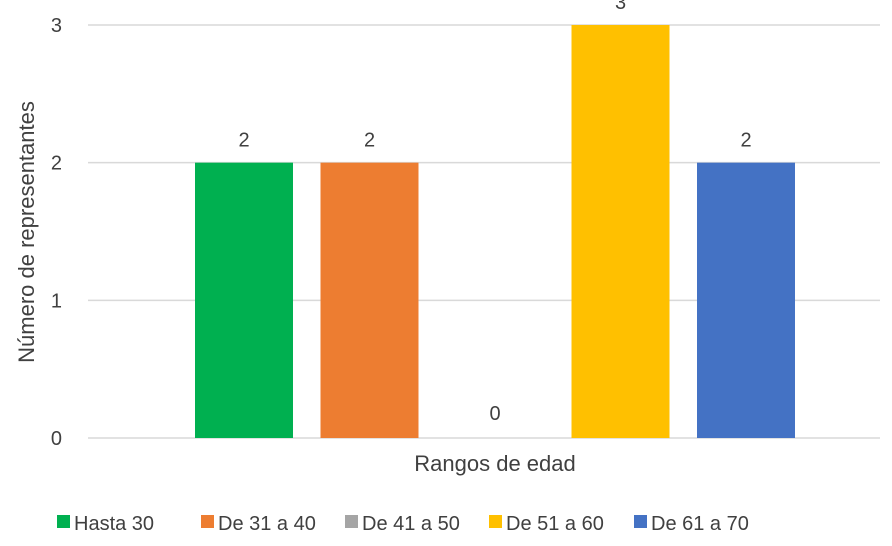 The image size is (892, 546). What do you see at coordinates (555, 524) in the screenshot?
I see `legend-label-4: De 51 a 60` at bounding box center [555, 524].